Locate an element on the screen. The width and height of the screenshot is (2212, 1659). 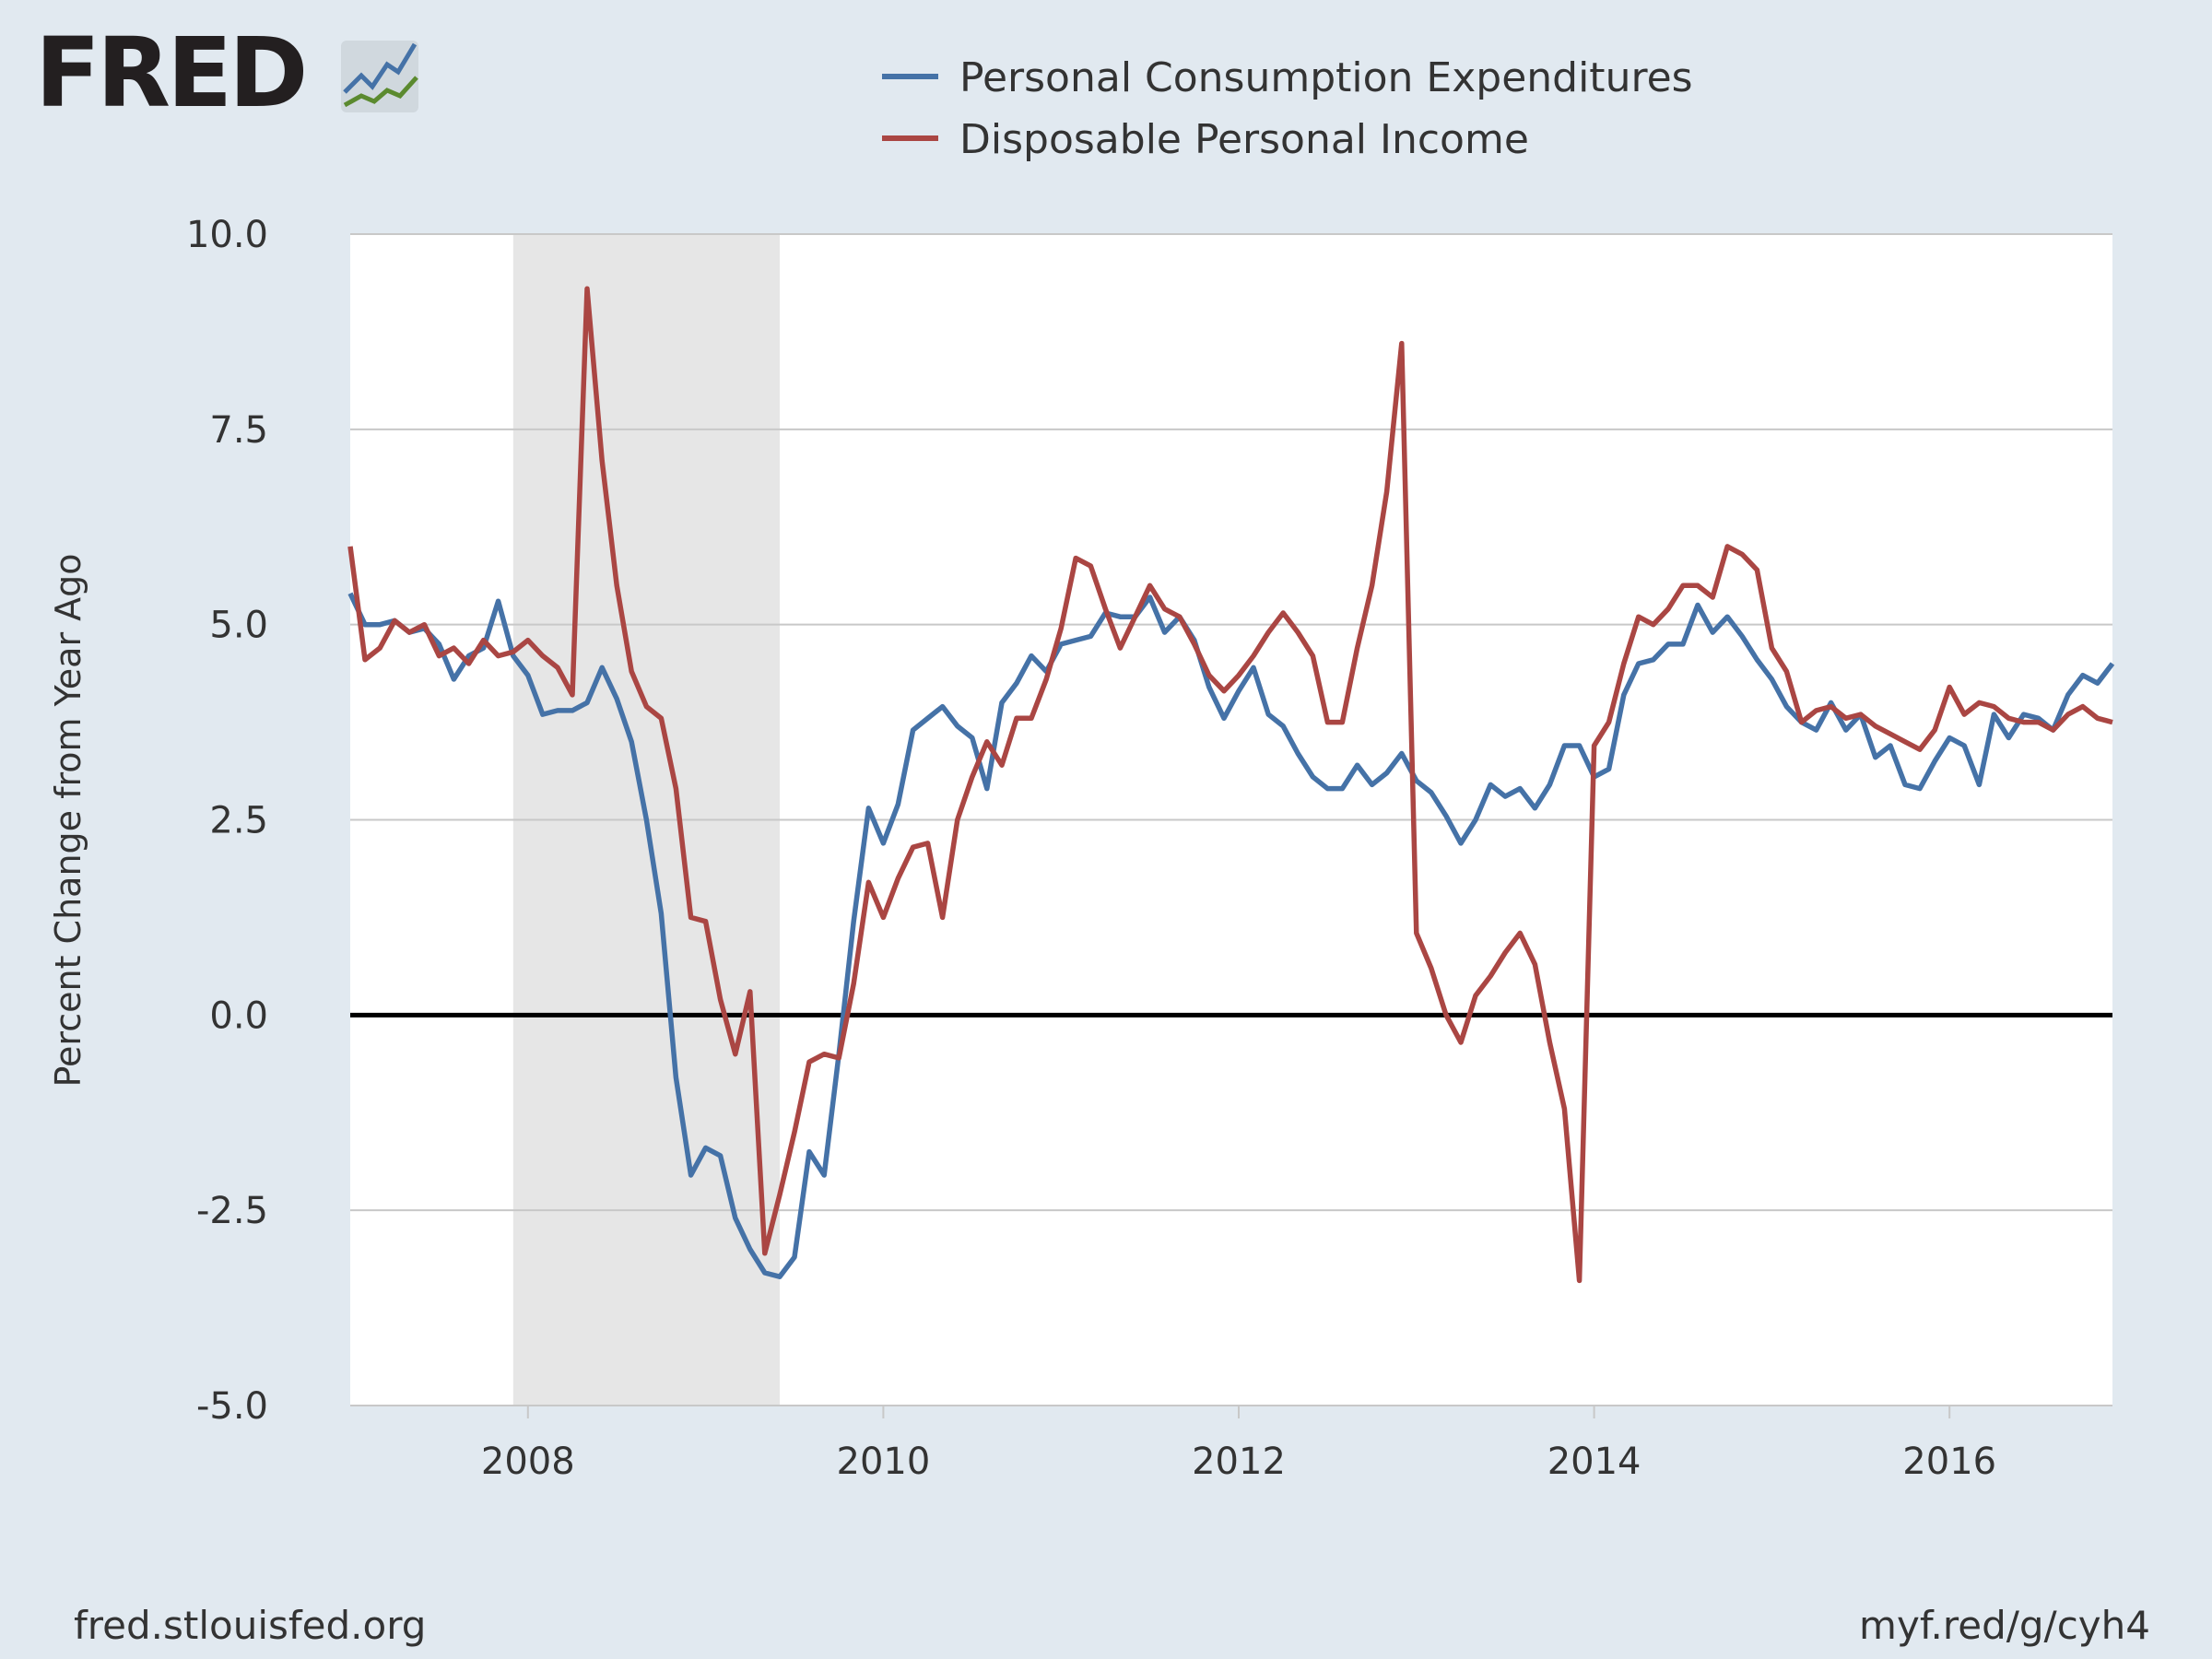
link: myf.red/g/cyh4 is located at coordinates (2004, 1625).